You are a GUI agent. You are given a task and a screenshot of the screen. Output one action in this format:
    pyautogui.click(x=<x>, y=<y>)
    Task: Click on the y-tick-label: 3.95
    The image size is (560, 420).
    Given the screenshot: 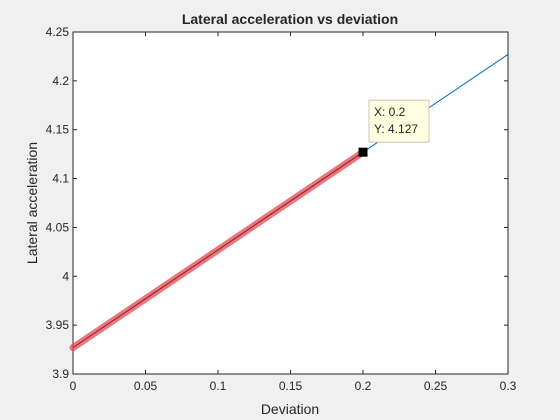 What is the action you would take?
    pyautogui.click(x=58, y=325)
    